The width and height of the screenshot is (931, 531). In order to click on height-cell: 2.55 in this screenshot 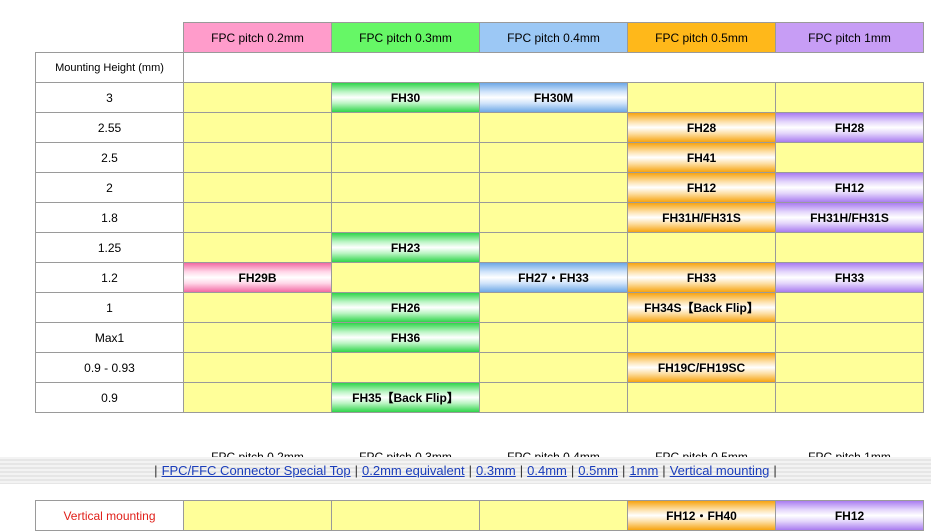, I will do `click(109, 127)`.